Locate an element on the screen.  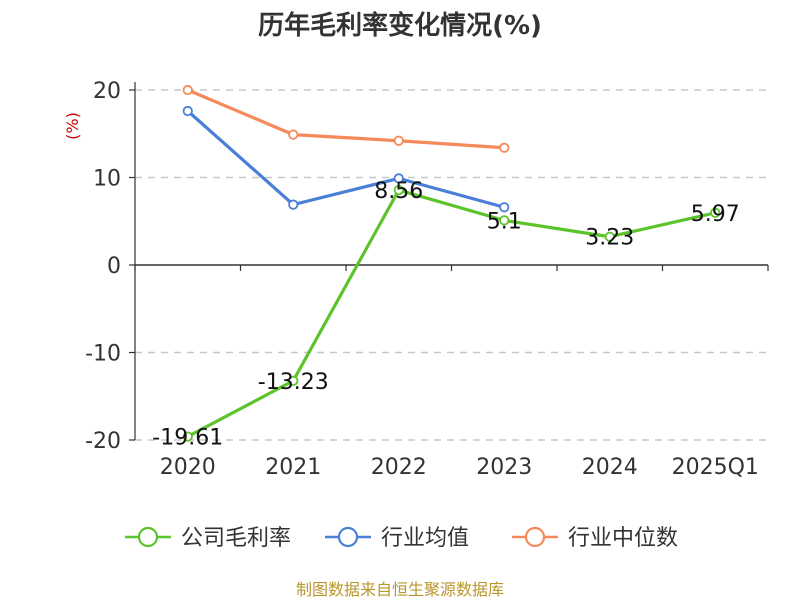
y-tick-label: 10 is located at coordinates (107, 179).